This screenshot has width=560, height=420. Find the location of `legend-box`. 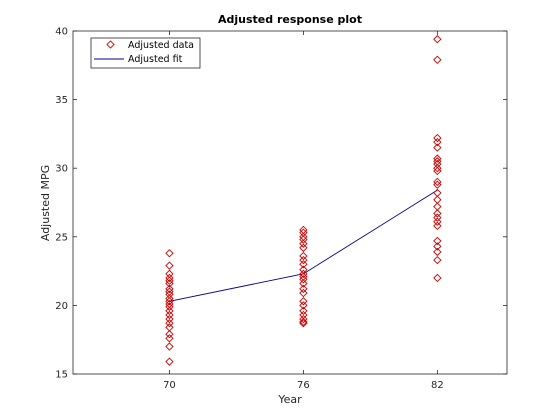

legend-box is located at coordinates (145, 53).